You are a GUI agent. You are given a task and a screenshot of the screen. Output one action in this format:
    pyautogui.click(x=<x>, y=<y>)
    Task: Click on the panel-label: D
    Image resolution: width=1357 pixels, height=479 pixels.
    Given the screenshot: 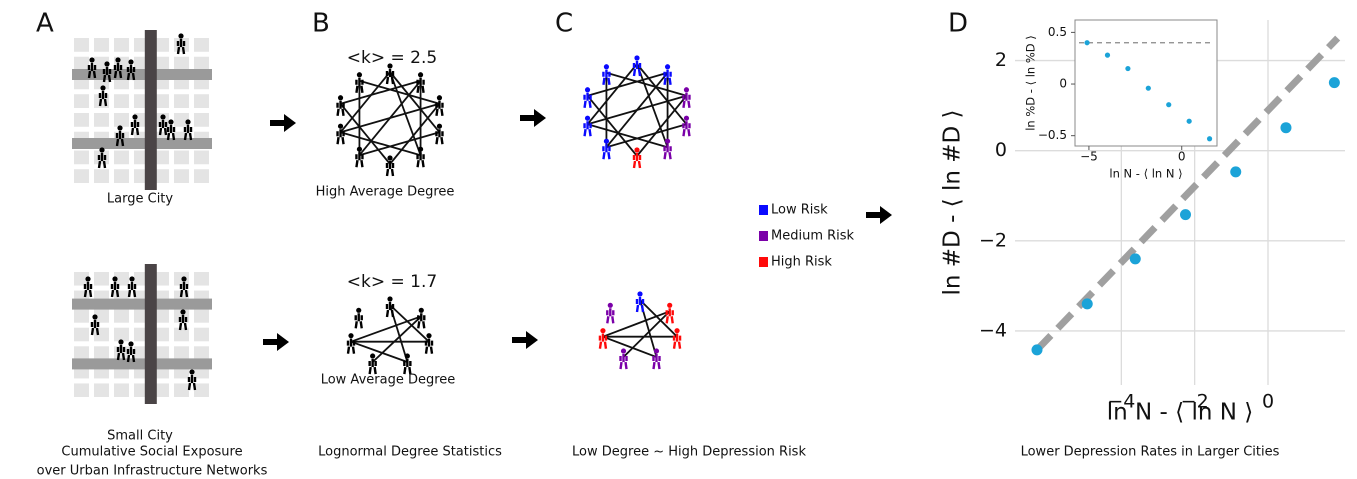 What is the action you would take?
    pyautogui.click(x=958, y=24)
    